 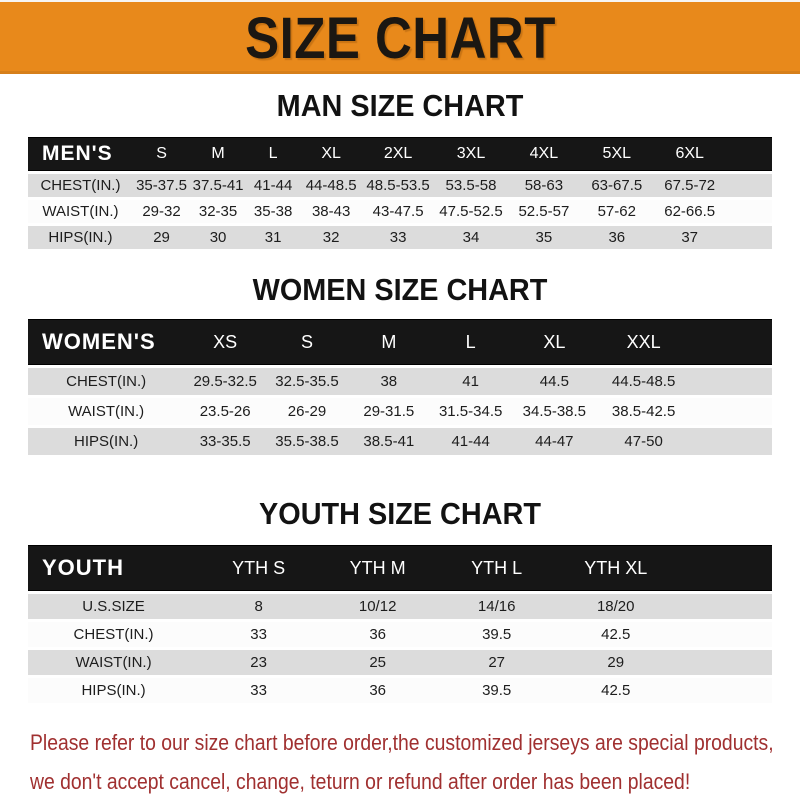 I want to click on cell-value: 18/20, so click(x=616, y=606).